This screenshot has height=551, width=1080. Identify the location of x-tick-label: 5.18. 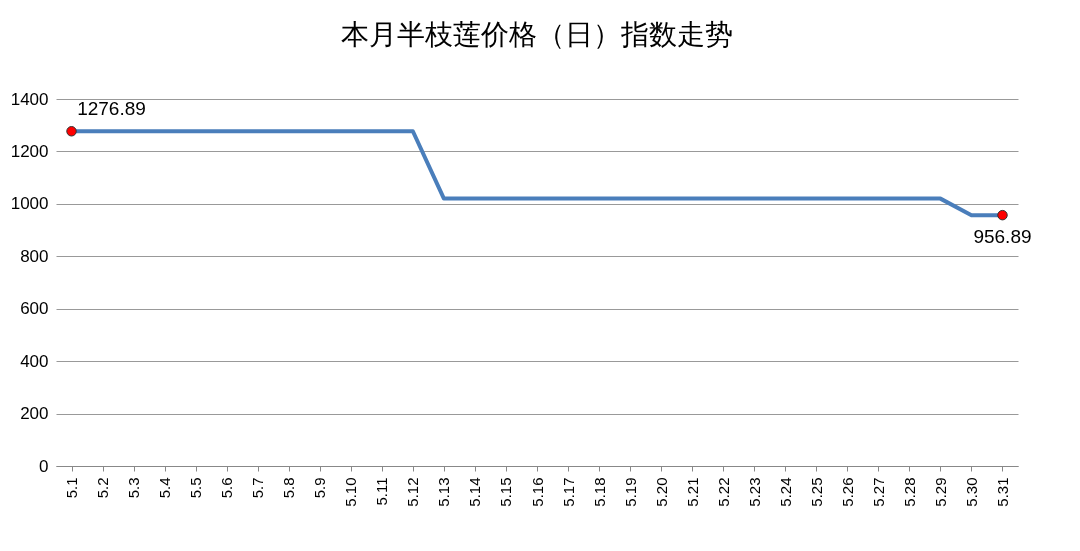
(599, 492).